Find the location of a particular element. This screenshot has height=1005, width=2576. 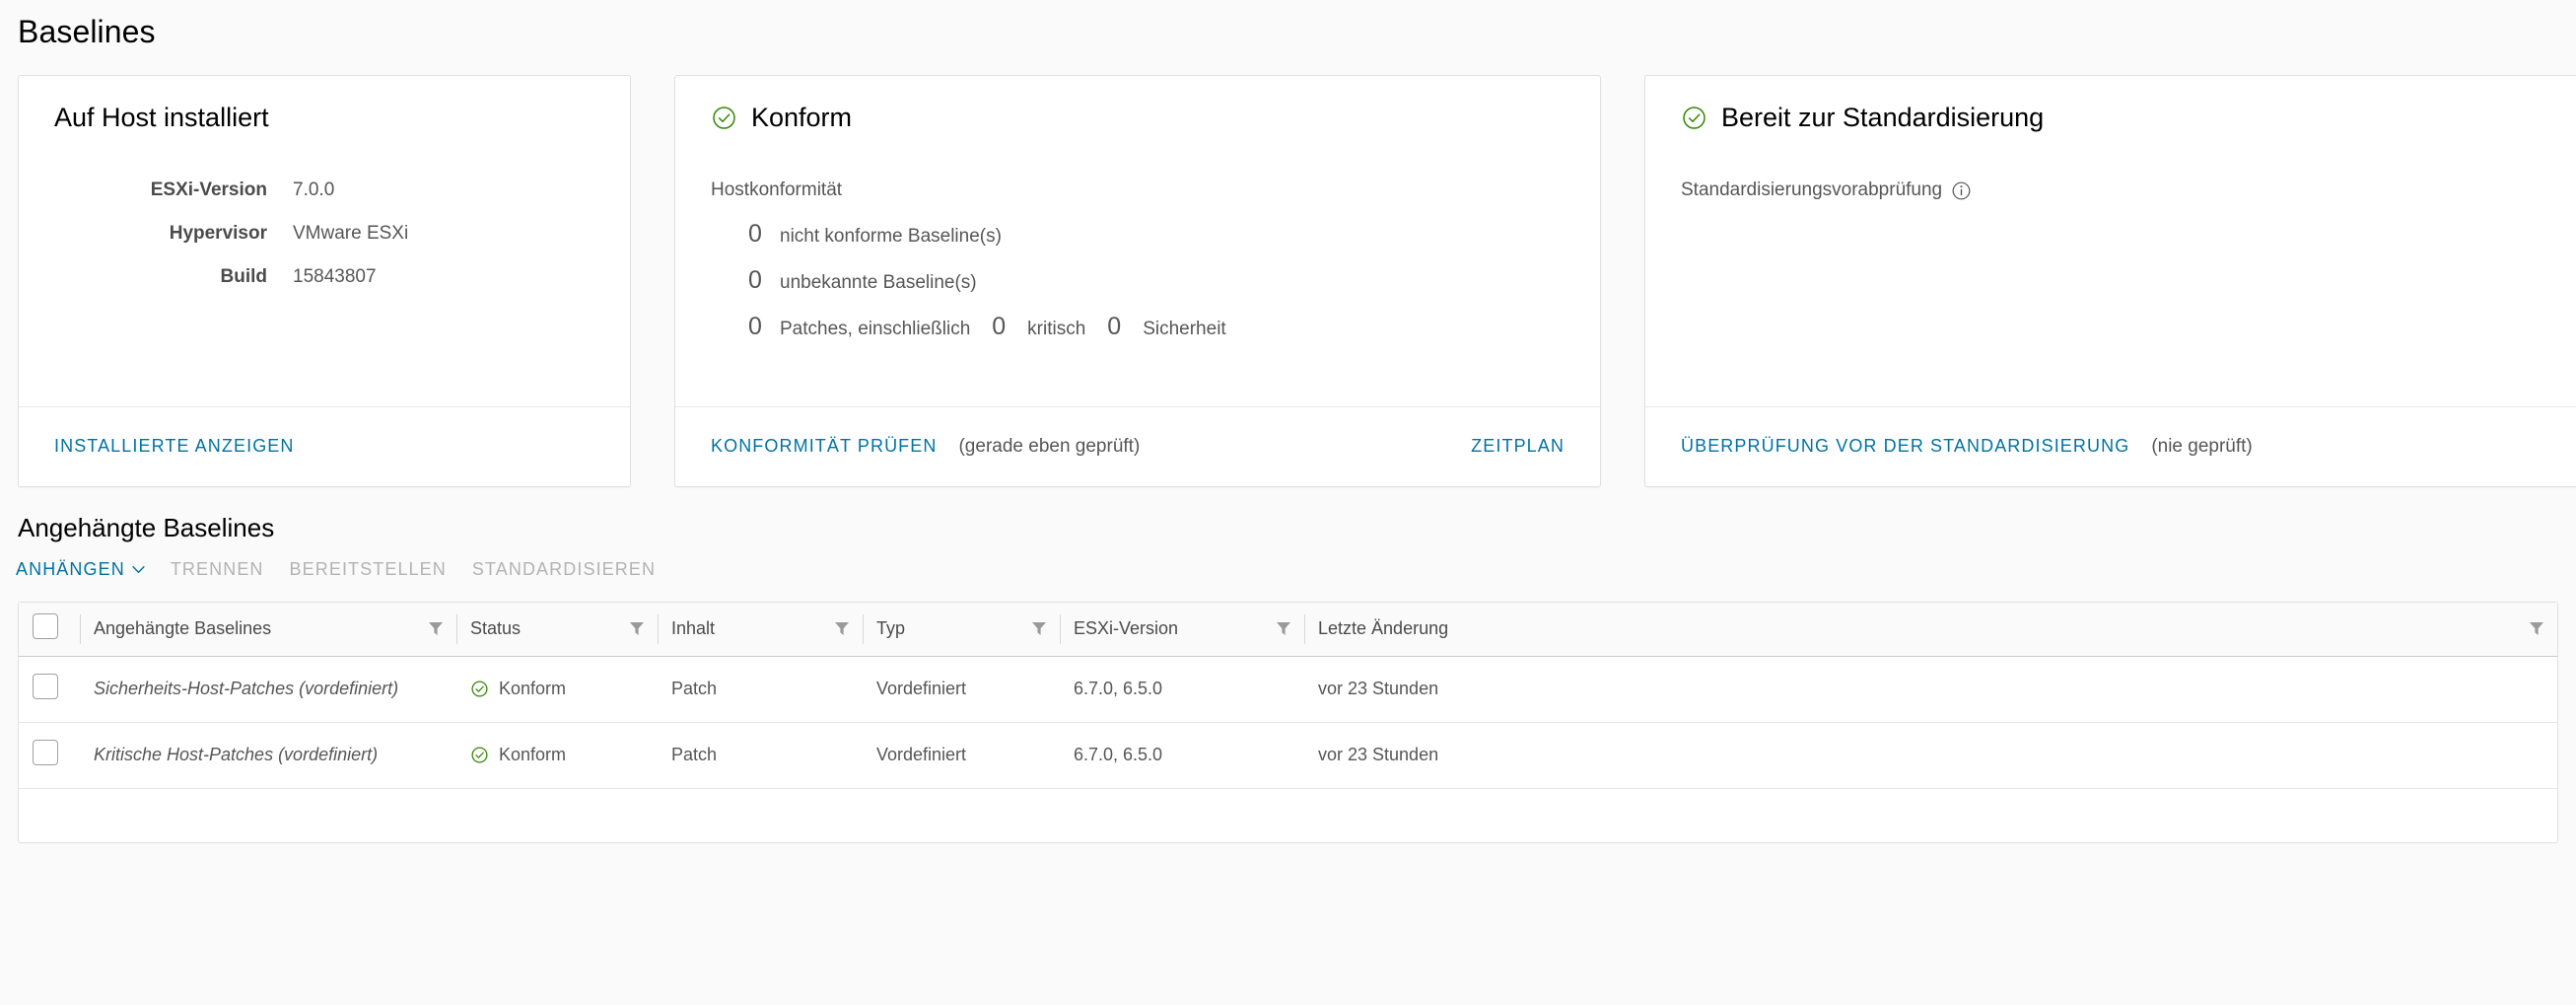

attach-button: ANHÄNGEN is located at coordinates (81, 570).